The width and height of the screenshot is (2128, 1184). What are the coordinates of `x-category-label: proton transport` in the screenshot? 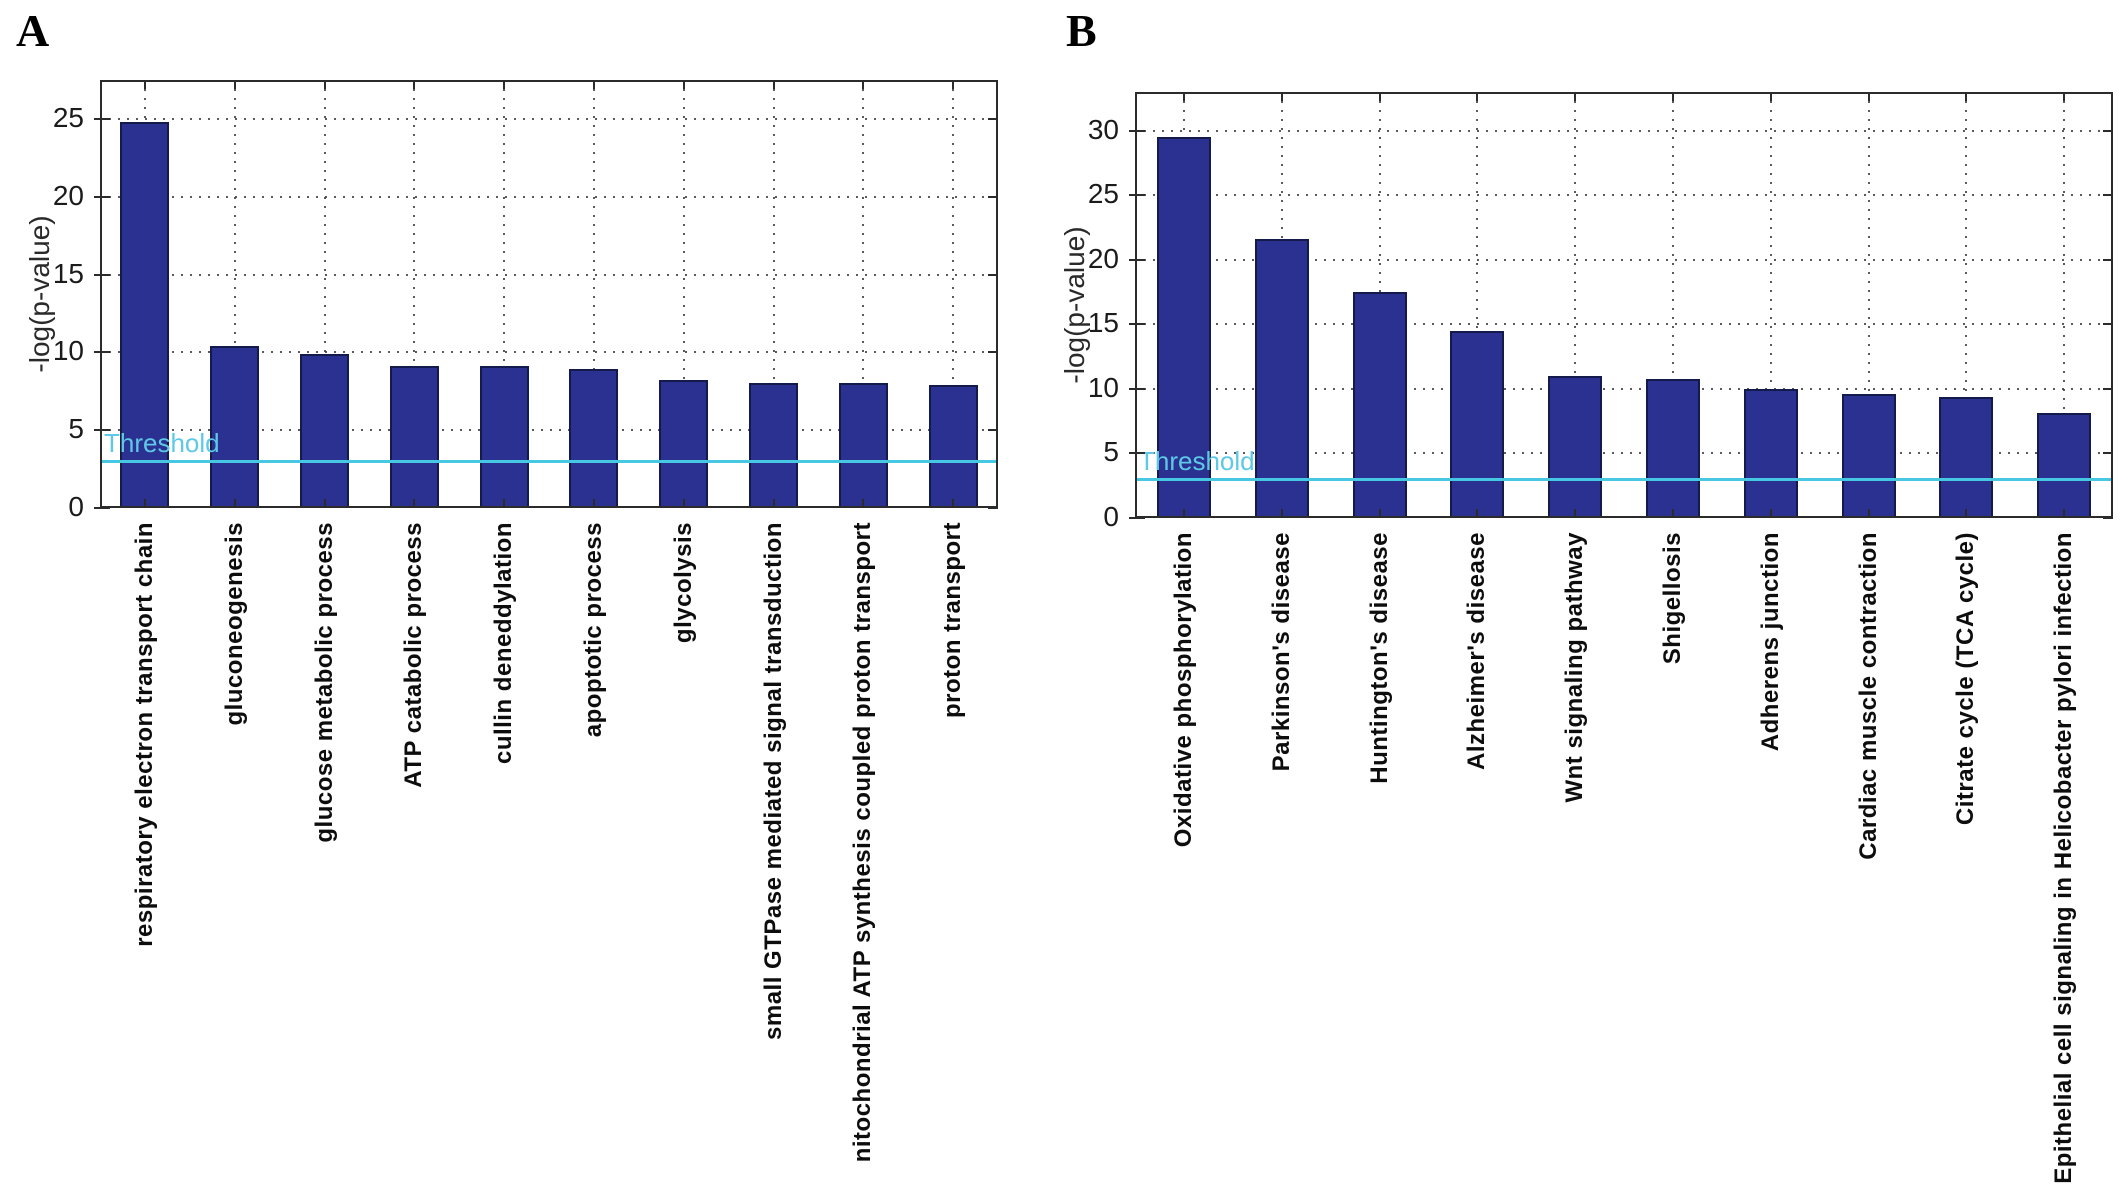 It's located at (953, 620).